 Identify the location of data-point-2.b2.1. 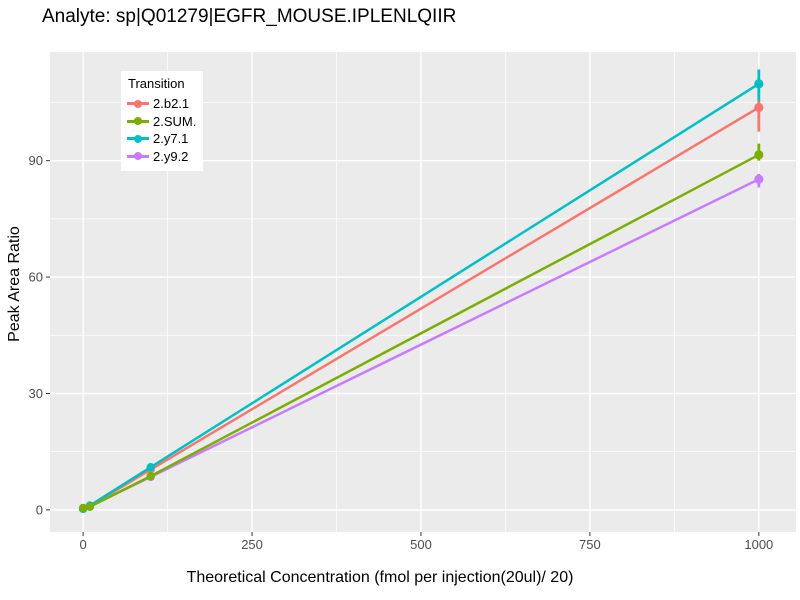
(759, 107).